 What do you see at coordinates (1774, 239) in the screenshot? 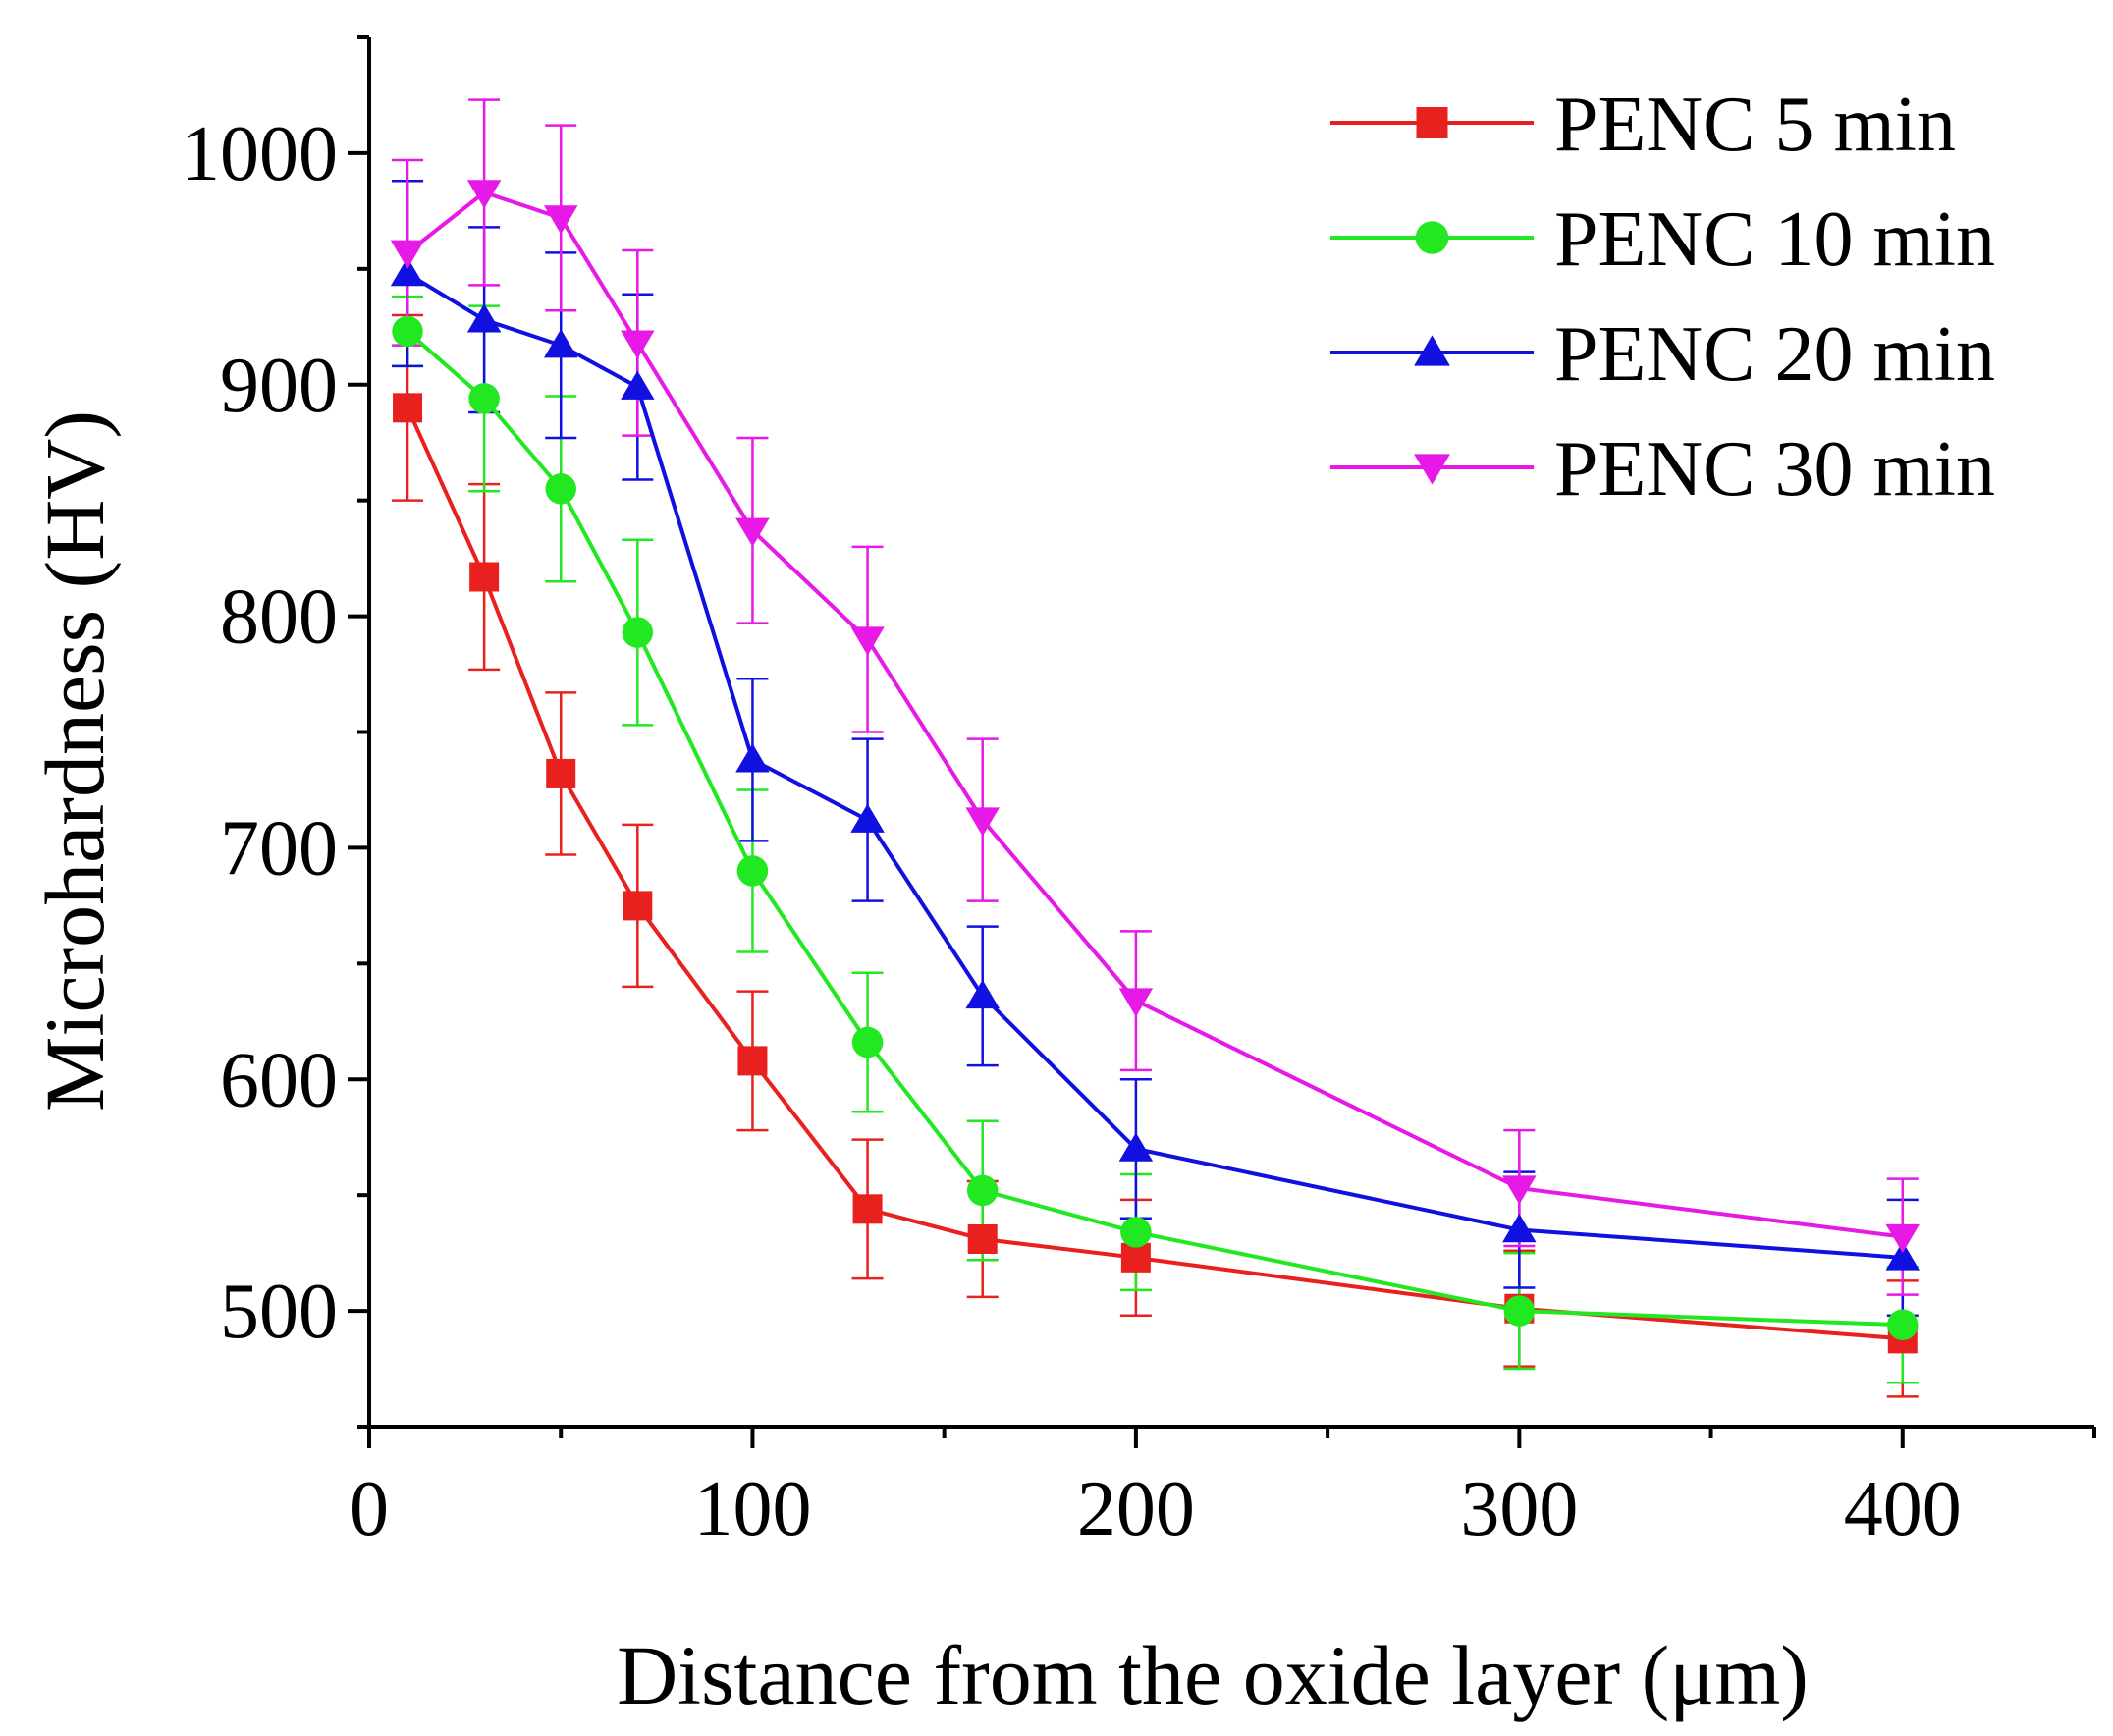
I see `legend-label: PENC 10 min` at bounding box center [1774, 239].